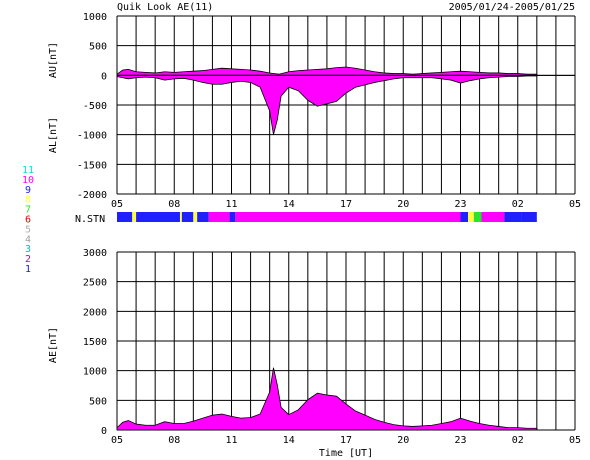  What do you see at coordinates (95, 312) in the screenshot?
I see `y-tick-label: 2000` at bounding box center [95, 312].